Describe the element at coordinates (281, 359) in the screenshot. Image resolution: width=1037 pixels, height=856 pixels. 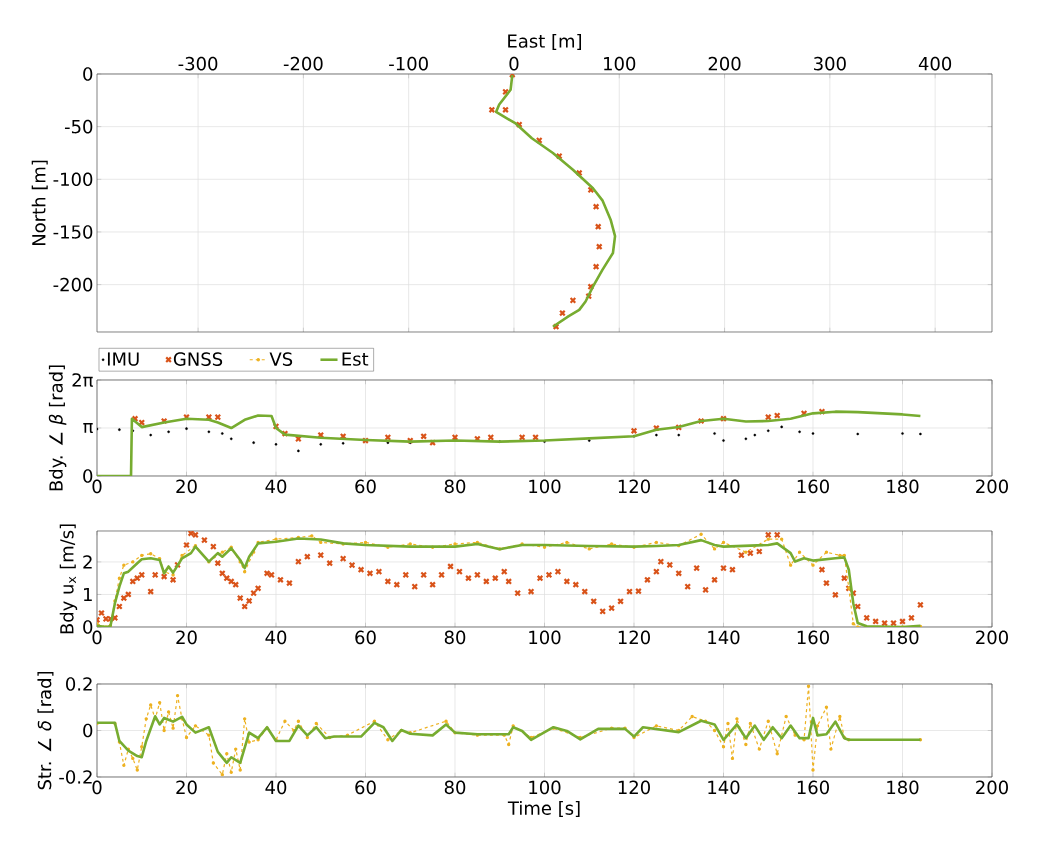
I see `text: VS` at that location.